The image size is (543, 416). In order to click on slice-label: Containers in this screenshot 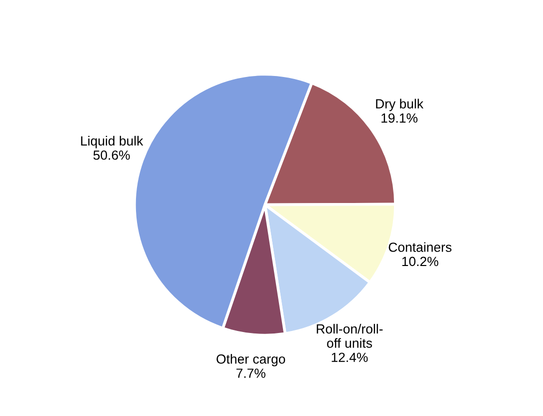, I will do `click(420, 247)`.